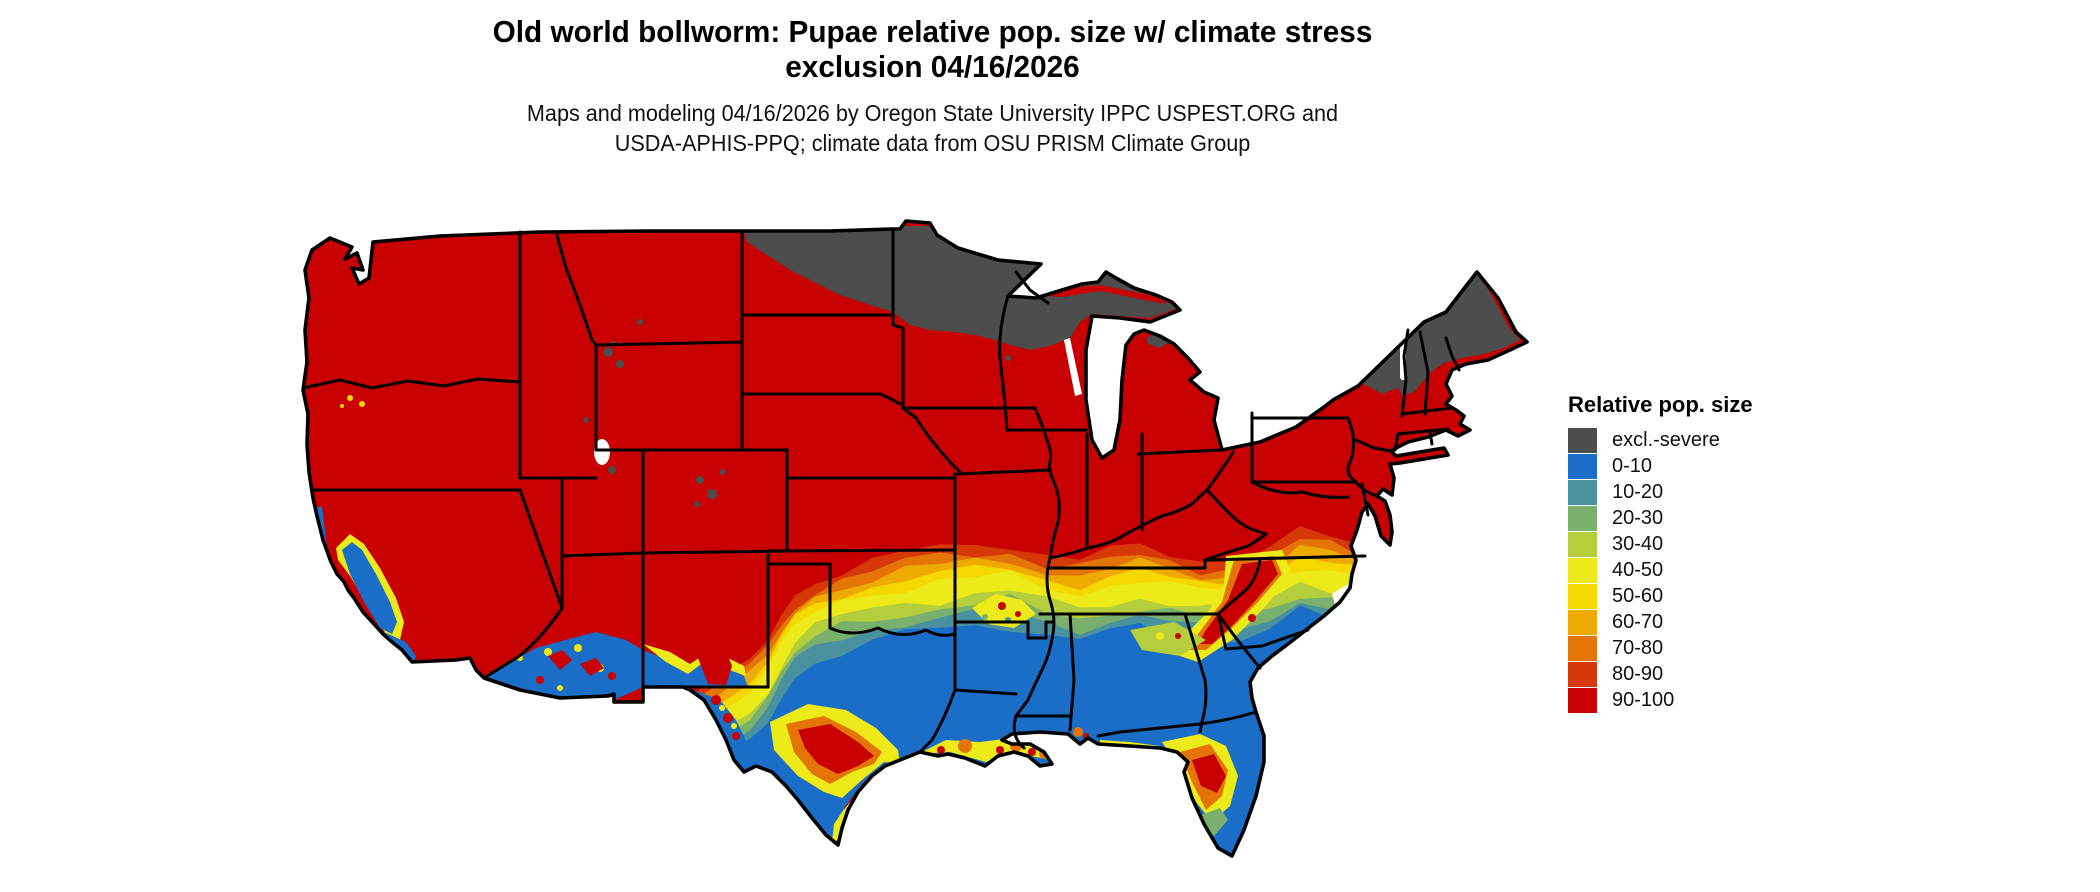  I want to click on legend-item-label: 40-50, so click(1638, 570).